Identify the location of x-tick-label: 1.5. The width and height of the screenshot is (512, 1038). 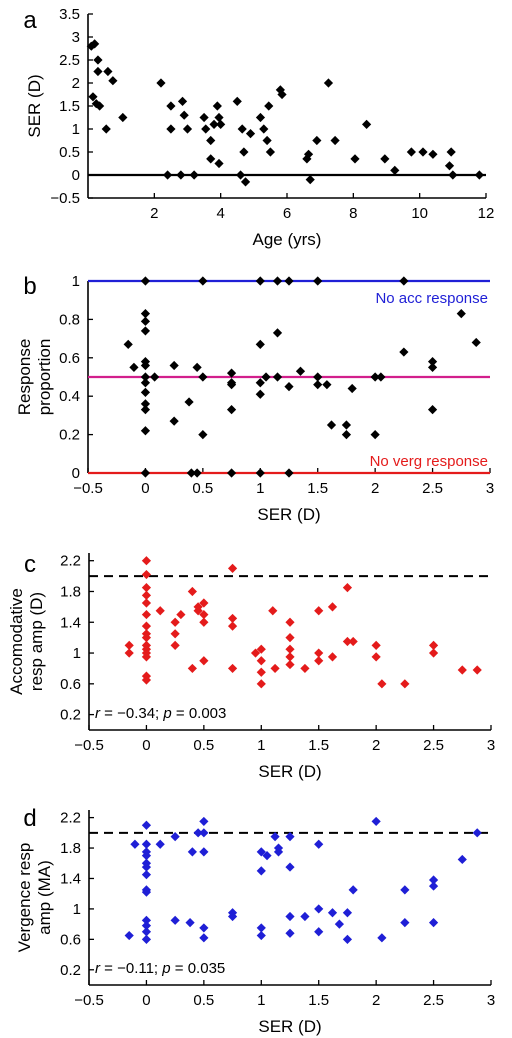
(317, 488).